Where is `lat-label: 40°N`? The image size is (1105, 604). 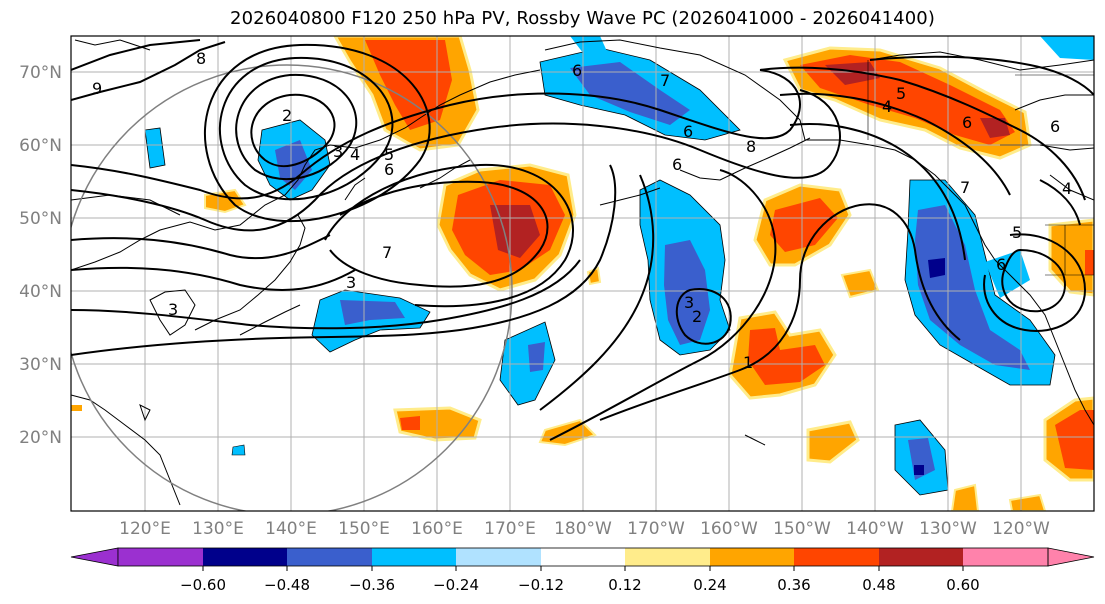
lat-label: 40°N is located at coordinates (40, 292).